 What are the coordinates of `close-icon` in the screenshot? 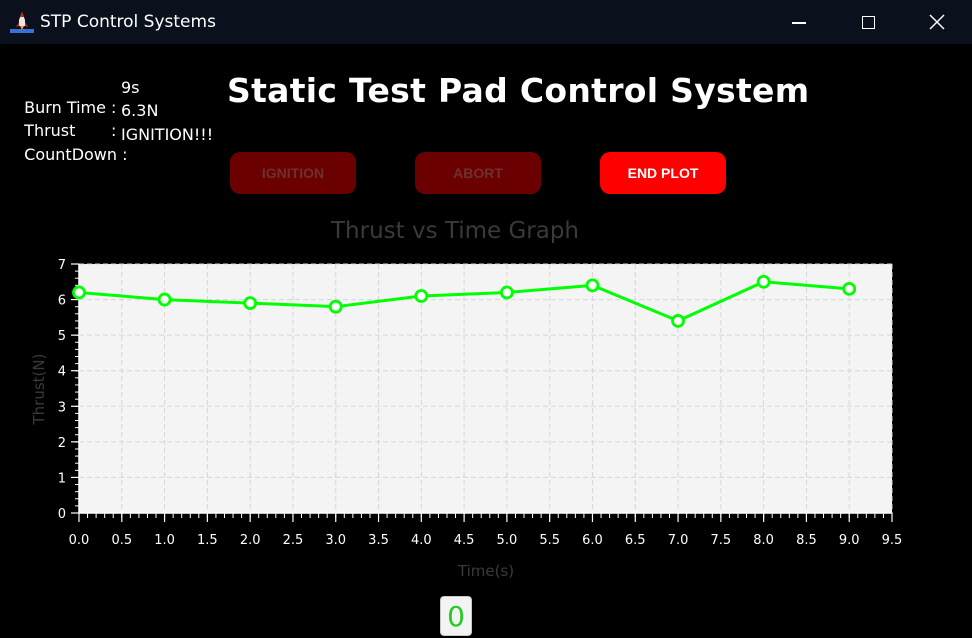 It's located at (937, 22).